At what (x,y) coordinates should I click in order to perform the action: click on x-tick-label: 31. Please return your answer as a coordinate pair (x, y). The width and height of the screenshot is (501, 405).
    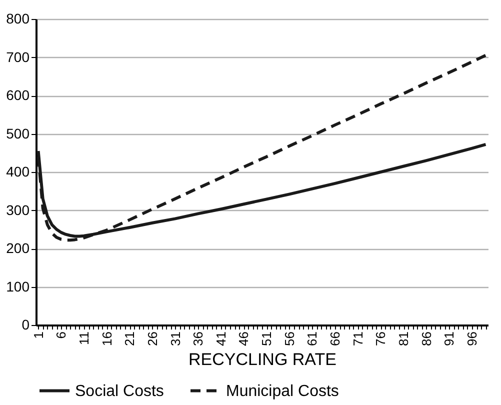
    Looking at the image, I should click on (175, 339).